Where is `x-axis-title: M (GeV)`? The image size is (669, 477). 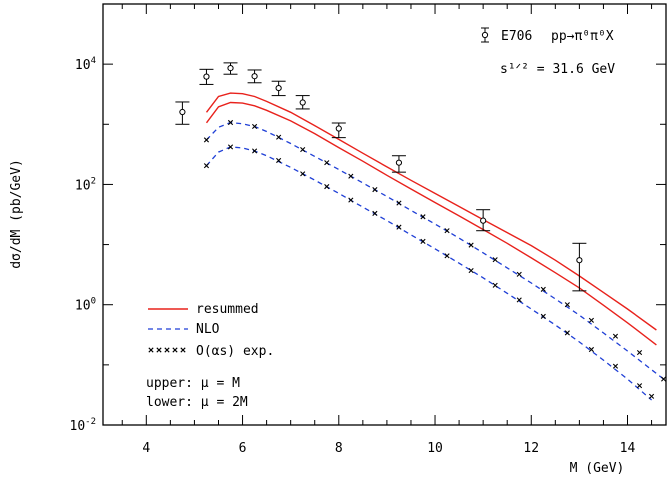
x-axis-title: M (GeV) is located at coordinates (597, 468).